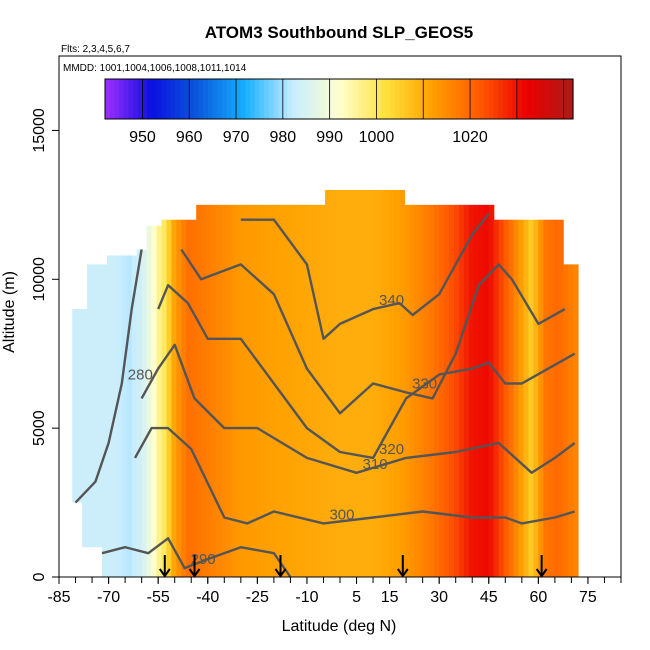 The image size is (650, 650). Describe the element at coordinates (189, 137) in the screenshot. I see `colorbar-tick-label: 960` at that location.